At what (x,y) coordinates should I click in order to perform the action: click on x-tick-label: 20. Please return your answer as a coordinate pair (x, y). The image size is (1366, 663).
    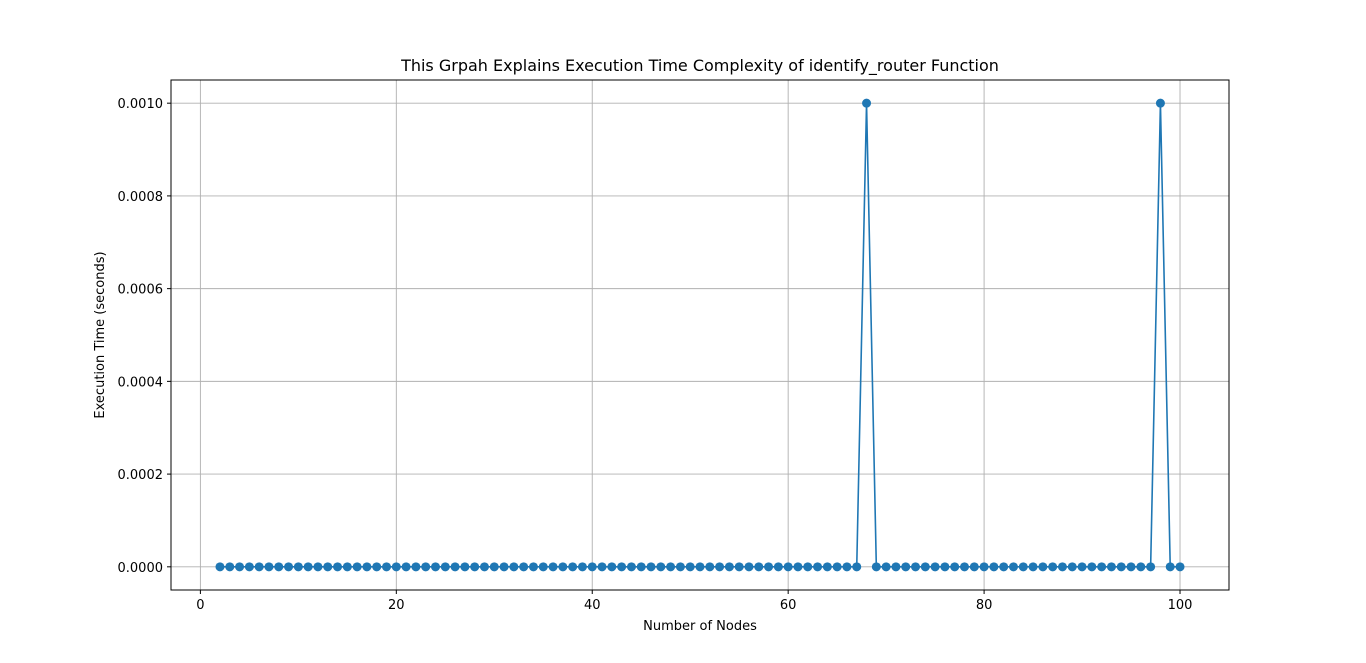
    Looking at the image, I should click on (396, 605).